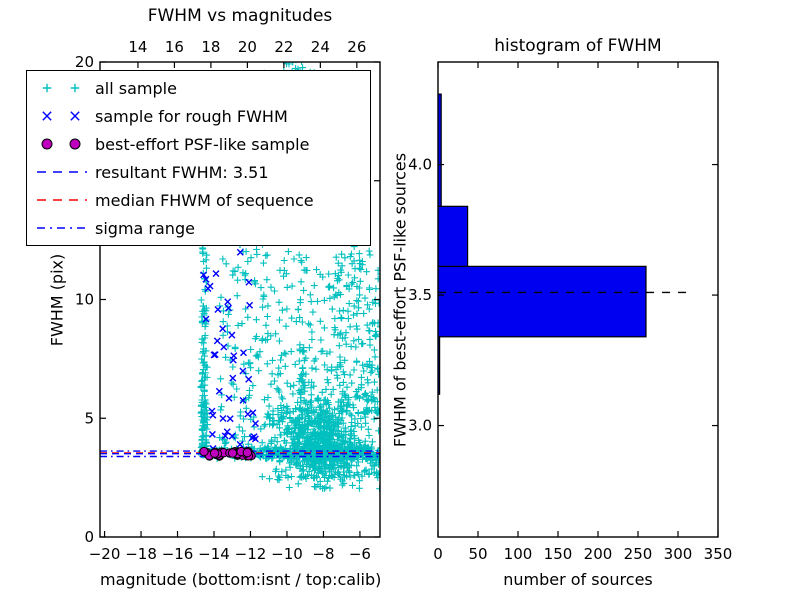  I want to click on left-top-xtick-label: 18, so click(210, 47).